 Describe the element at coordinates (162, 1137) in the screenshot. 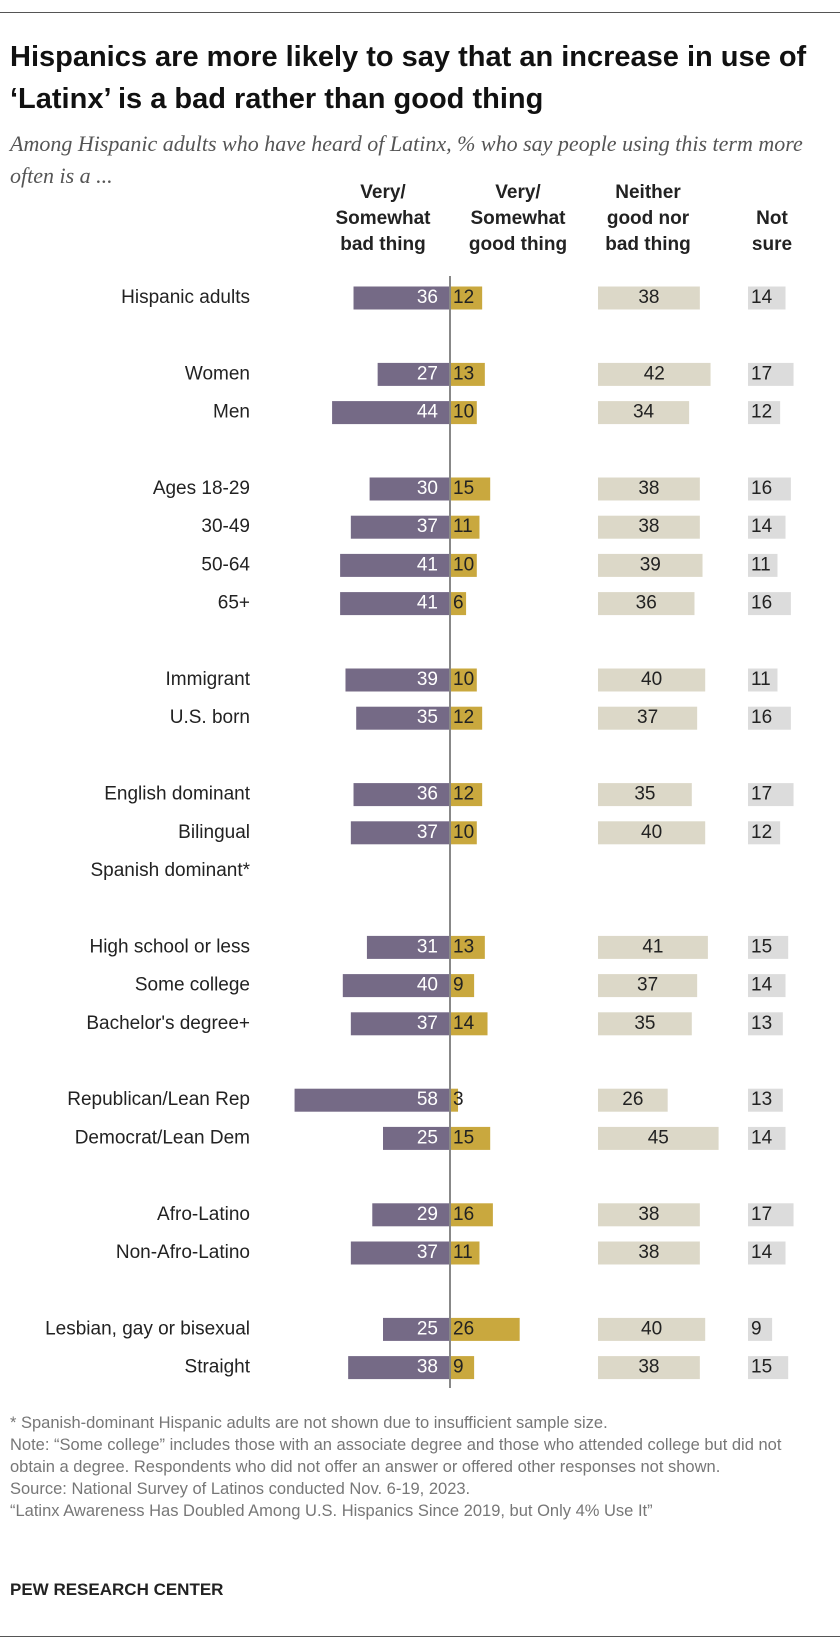

I see `category-label: Democrat/Lean Dem` at that location.